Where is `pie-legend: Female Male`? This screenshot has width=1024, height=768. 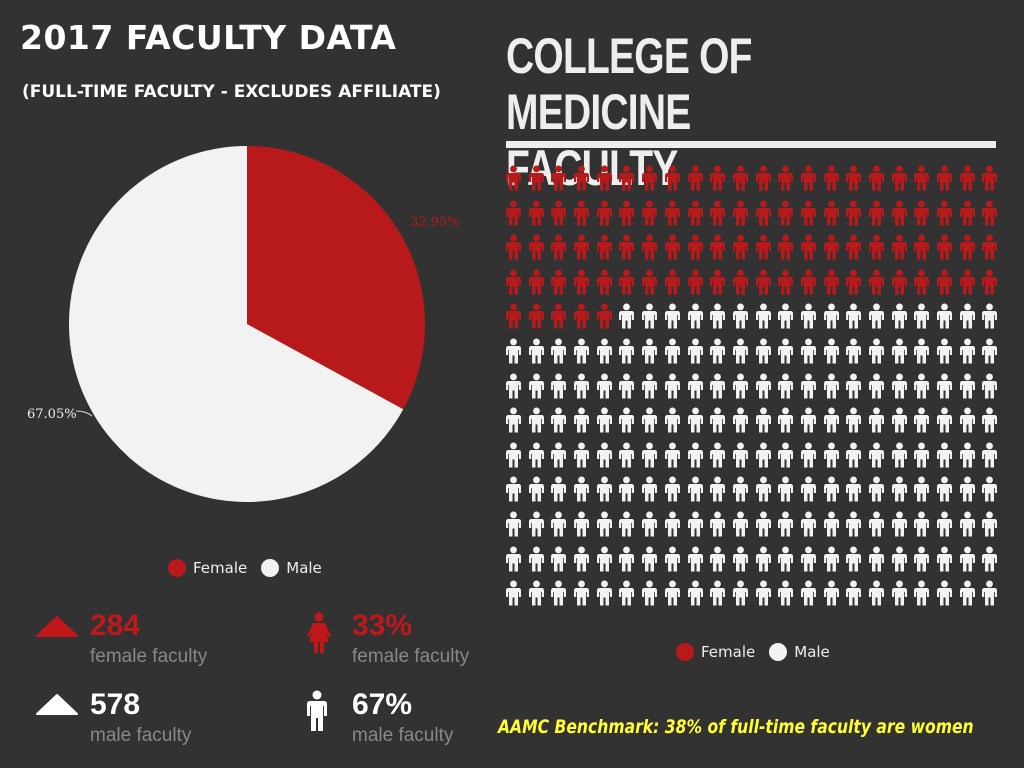
pie-legend: Female Male is located at coordinates (252, 568).